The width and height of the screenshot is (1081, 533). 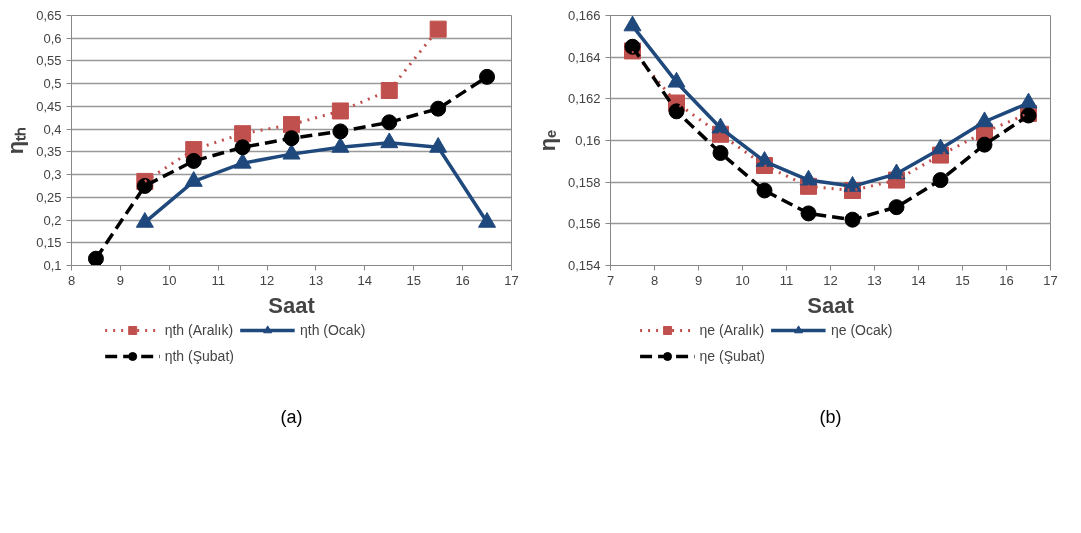 I want to click on y-axis-title: ηₑ, so click(x=547, y=140).